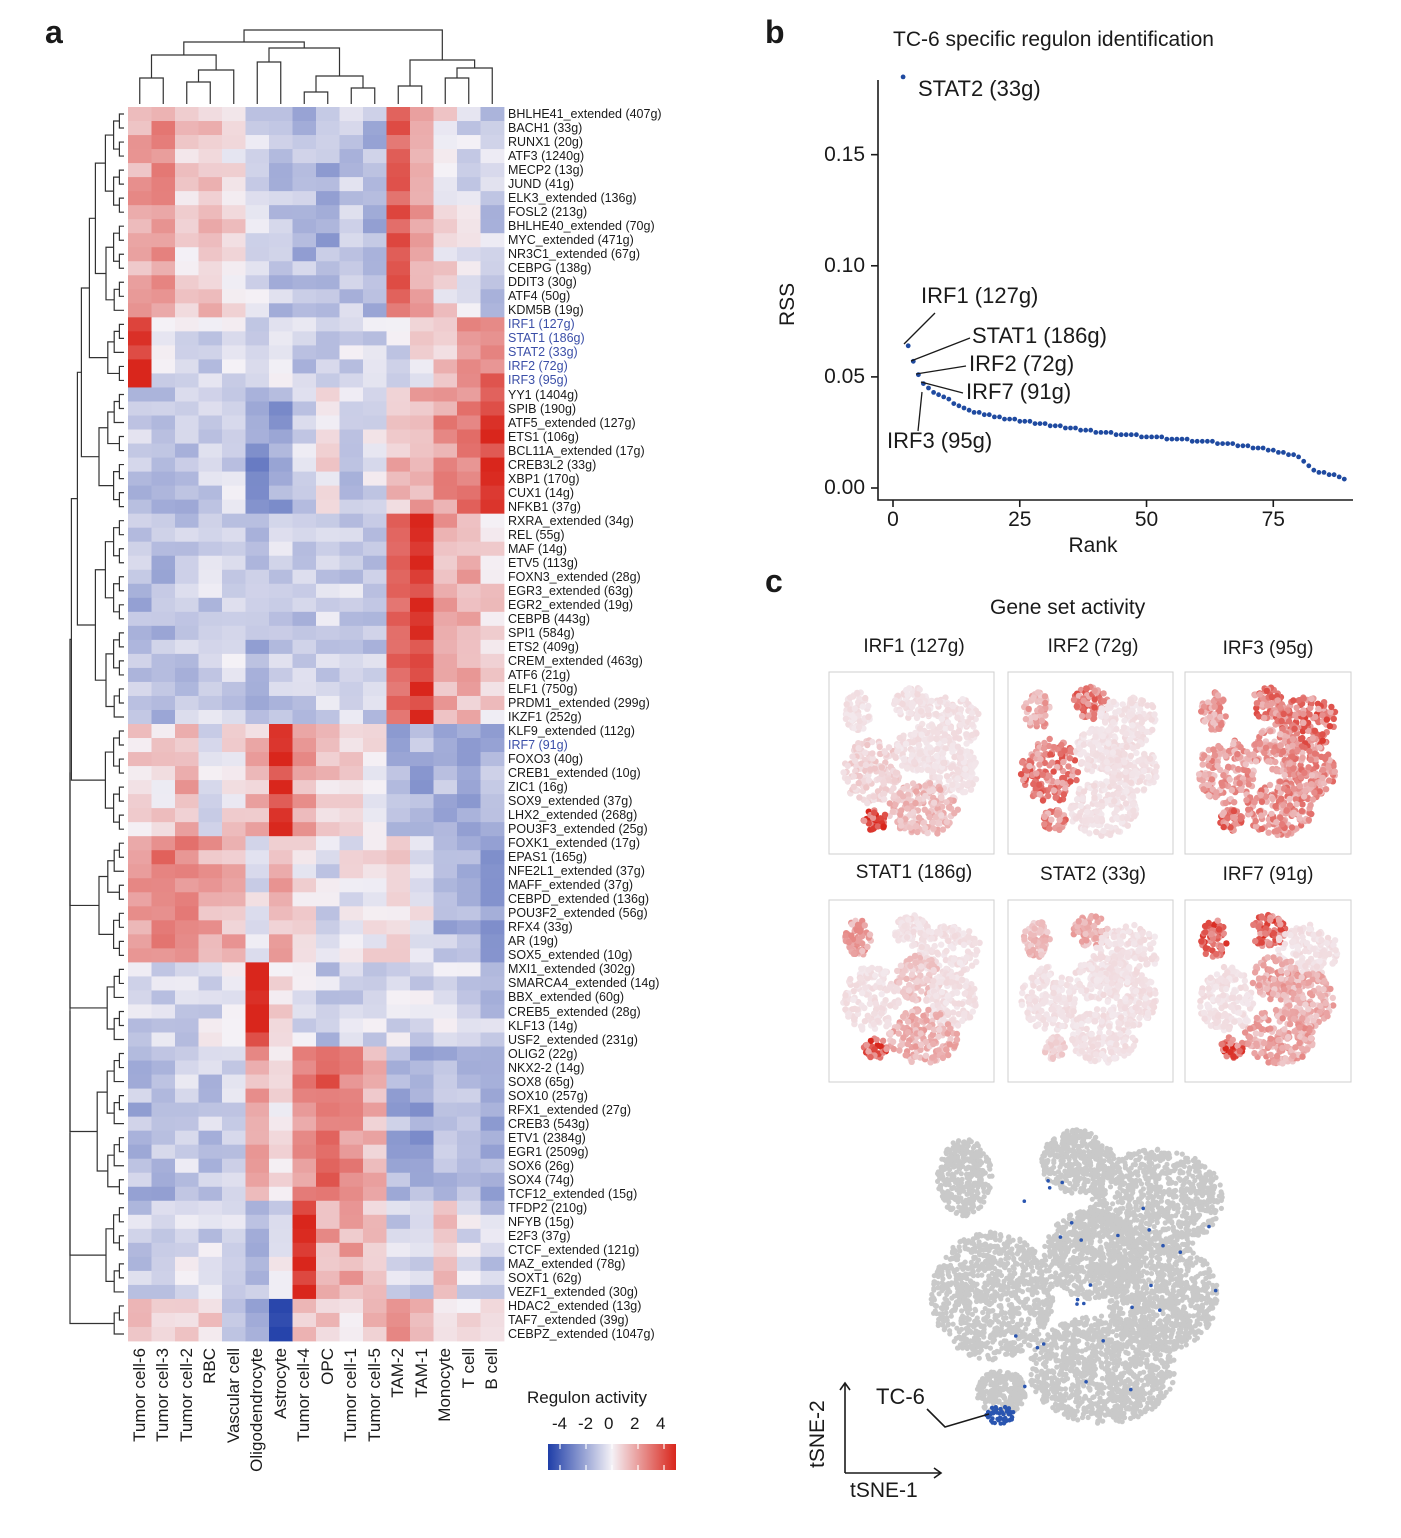 The image size is (1401, 1538). What do you see at coordinates (774, 581) in the screenshot?
I see `panel-letter-c: c` at bounding box center [774, 581].